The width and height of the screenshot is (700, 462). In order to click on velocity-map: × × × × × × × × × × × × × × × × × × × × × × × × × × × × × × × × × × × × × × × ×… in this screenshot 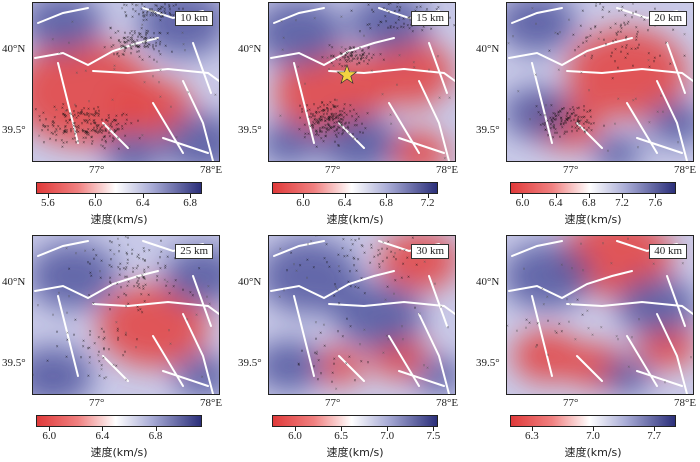, I will do `click(600, 315)`.